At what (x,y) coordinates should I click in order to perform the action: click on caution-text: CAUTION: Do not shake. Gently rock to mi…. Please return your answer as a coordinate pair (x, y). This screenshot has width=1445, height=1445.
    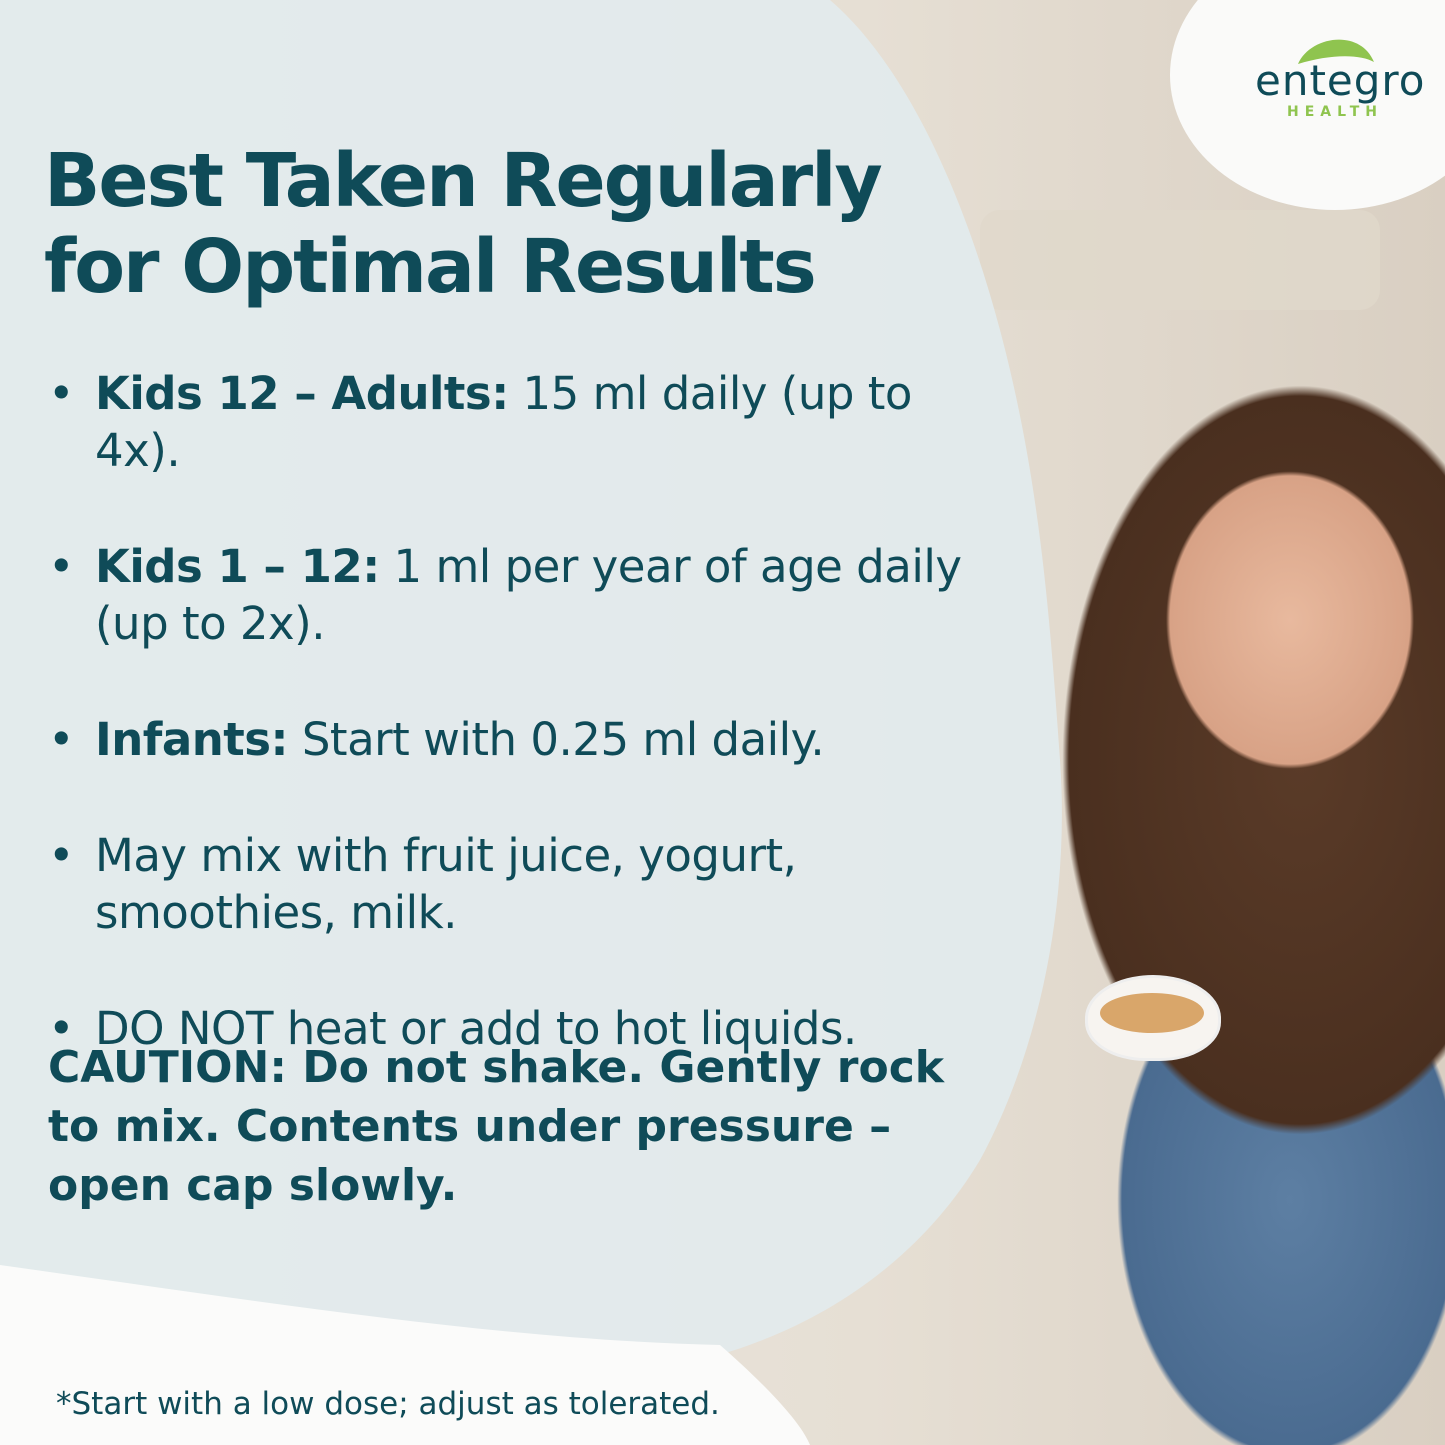
    Looking at the image, I should click on (496, 1126).